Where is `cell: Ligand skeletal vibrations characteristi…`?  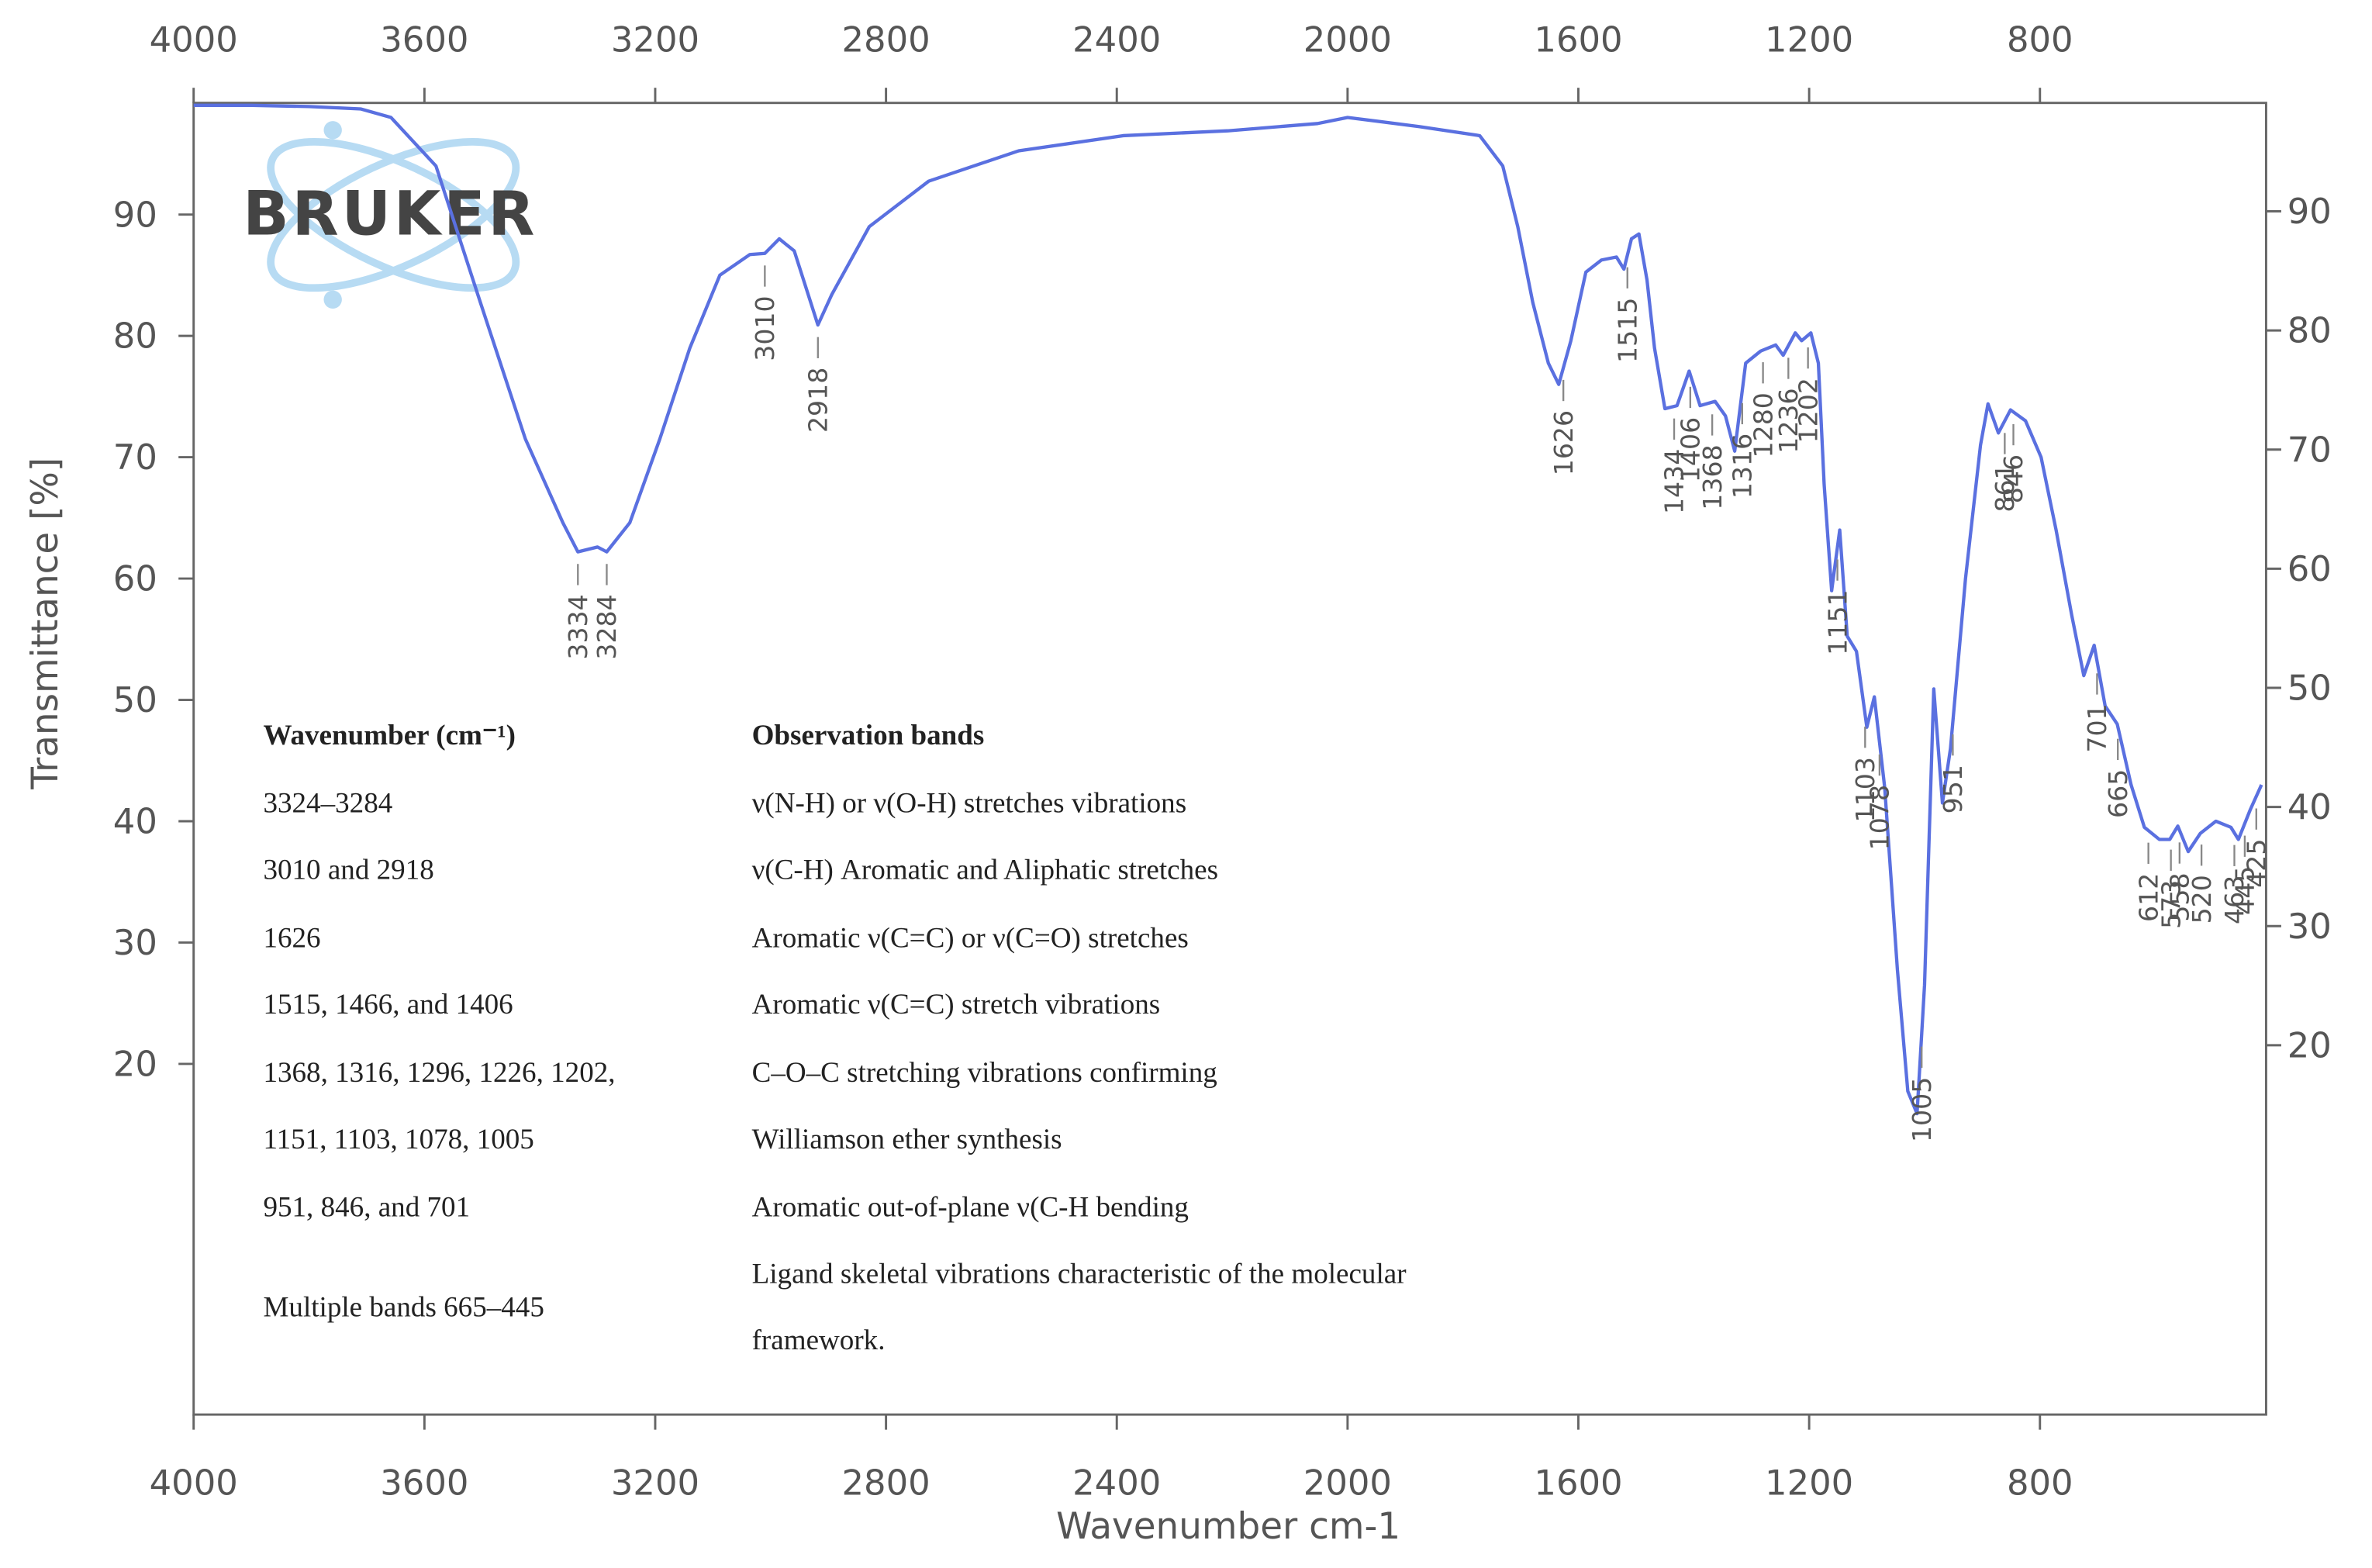 cell: Ligand skeletal vibrations characteristi… is located at coordinates (1079, 1308).